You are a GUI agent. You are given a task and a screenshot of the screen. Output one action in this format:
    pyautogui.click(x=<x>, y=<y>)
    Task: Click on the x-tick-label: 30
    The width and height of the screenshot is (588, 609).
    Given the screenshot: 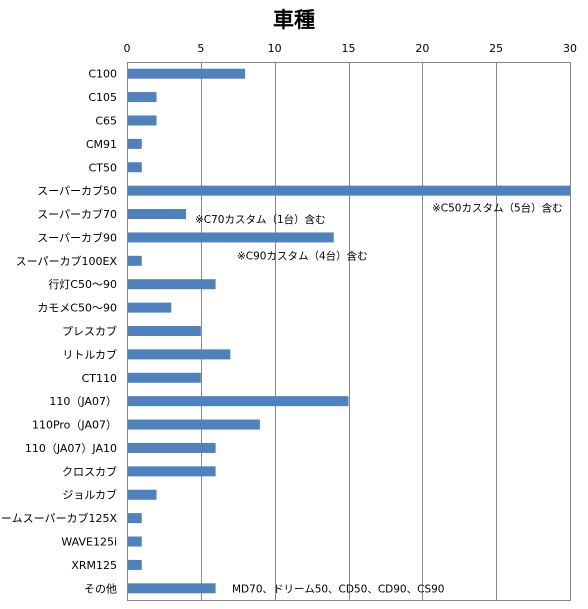 What is the action you would take?
    pyautogui.click(x=570, y=48)
    